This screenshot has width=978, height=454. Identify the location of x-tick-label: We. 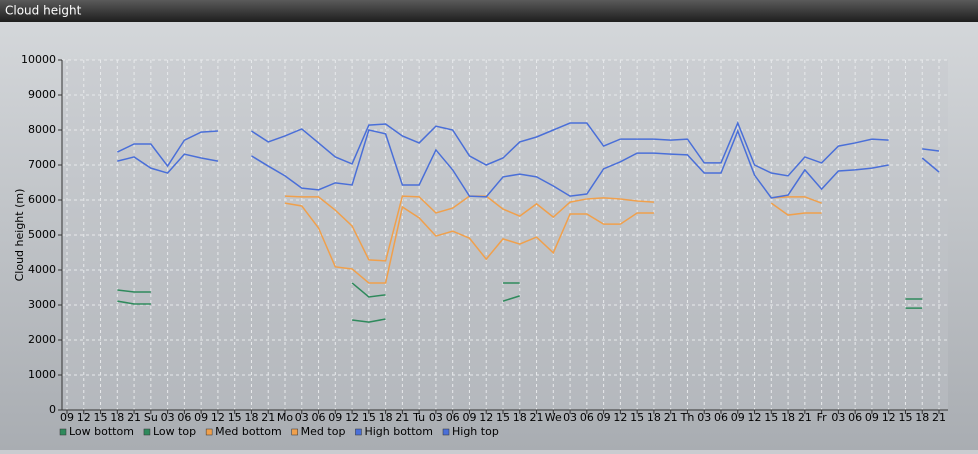
(553, 417).